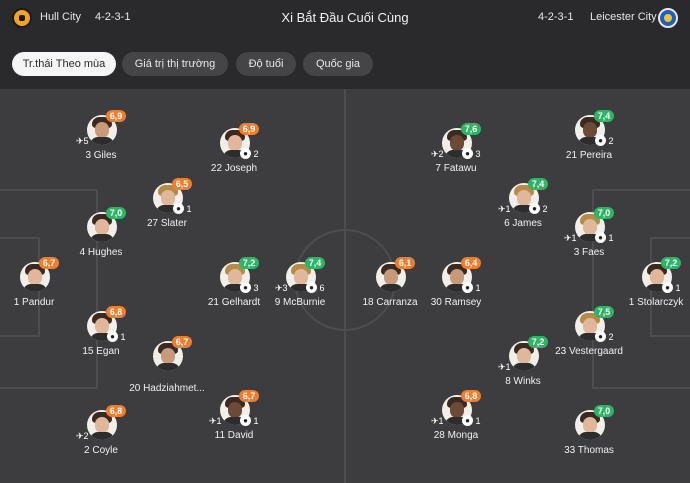 Image resolution: width=690 pixels, height=483 pixels. I want to click on player-monga: 6,8 ✈1 ● 1 28 Monga, so click(456, 422).